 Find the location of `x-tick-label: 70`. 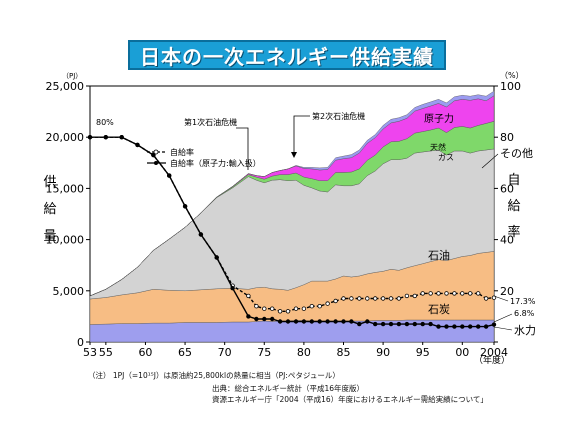

x-tick-label: 70 is located at coordinates (225, 352).